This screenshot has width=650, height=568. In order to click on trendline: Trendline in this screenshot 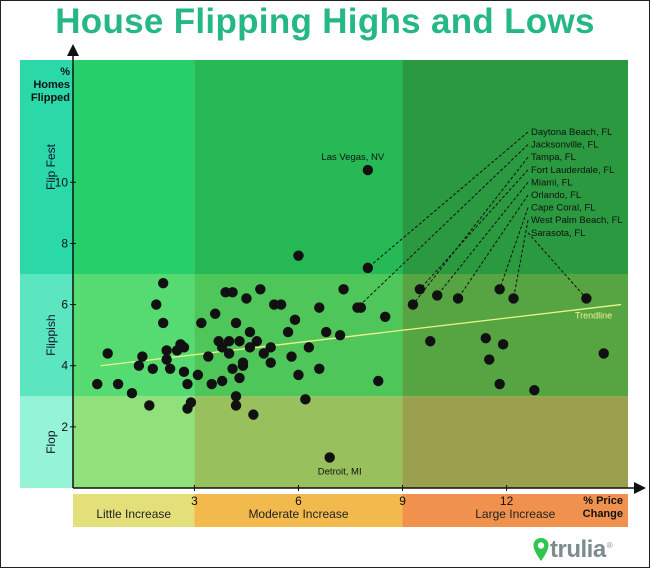, I will do `click(361, 335)`.